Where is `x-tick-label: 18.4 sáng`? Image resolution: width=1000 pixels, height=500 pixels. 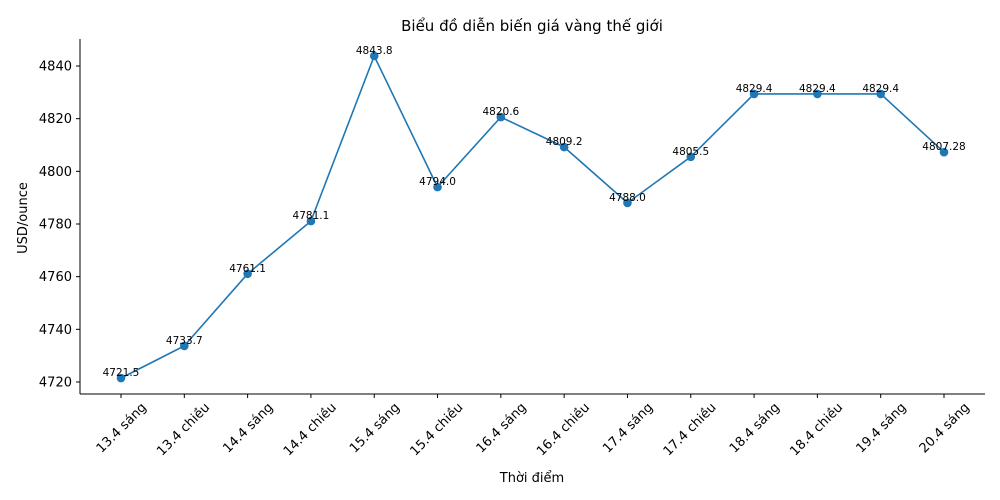
x-tick-label: 18.4 sáng is located at coordinates (755, 428).